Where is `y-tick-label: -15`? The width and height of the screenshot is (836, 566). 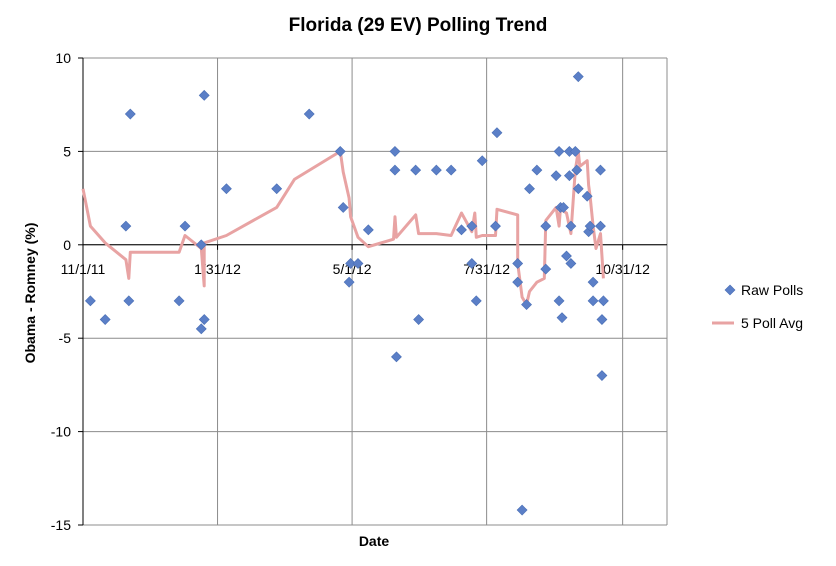
y-tick-label: -15 is located at coordinates (61, 525).